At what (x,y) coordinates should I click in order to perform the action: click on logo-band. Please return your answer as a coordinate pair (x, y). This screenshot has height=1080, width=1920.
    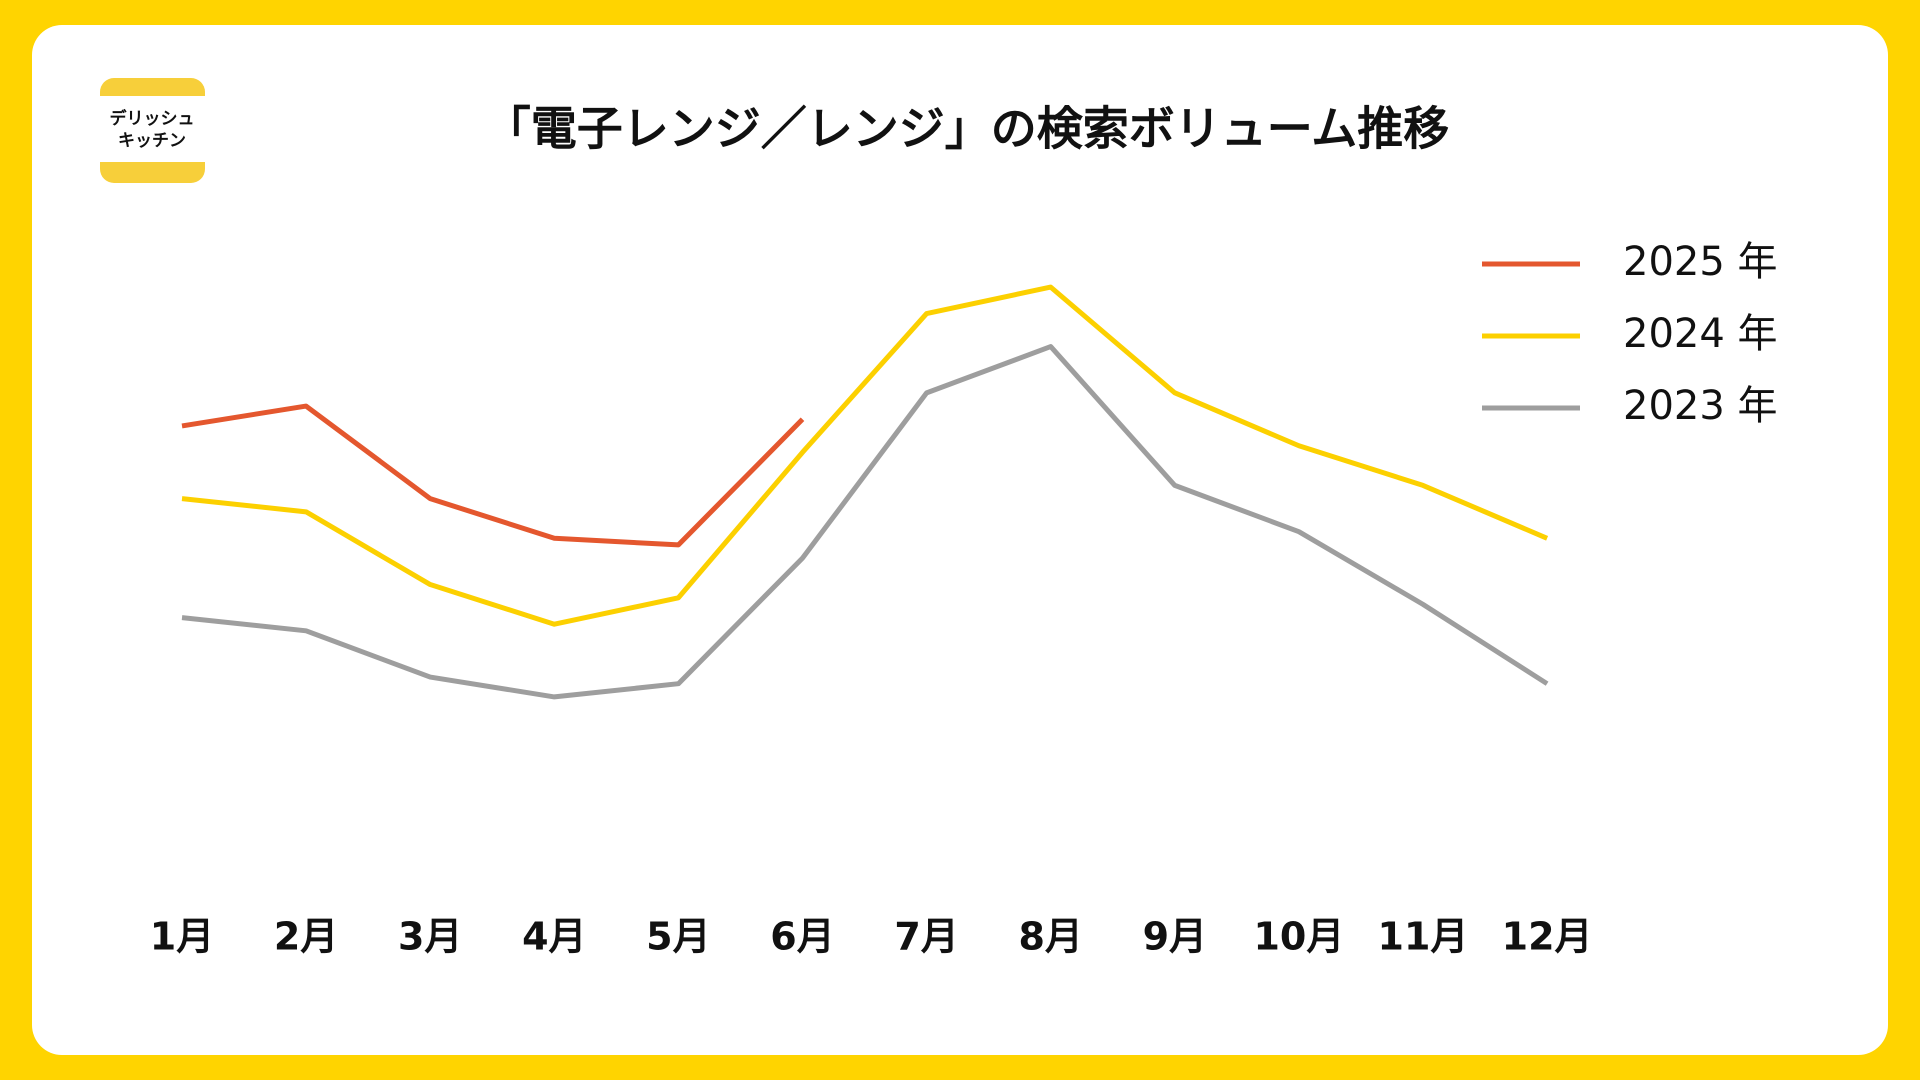
    Looking at the image, I should click on (152, 129).